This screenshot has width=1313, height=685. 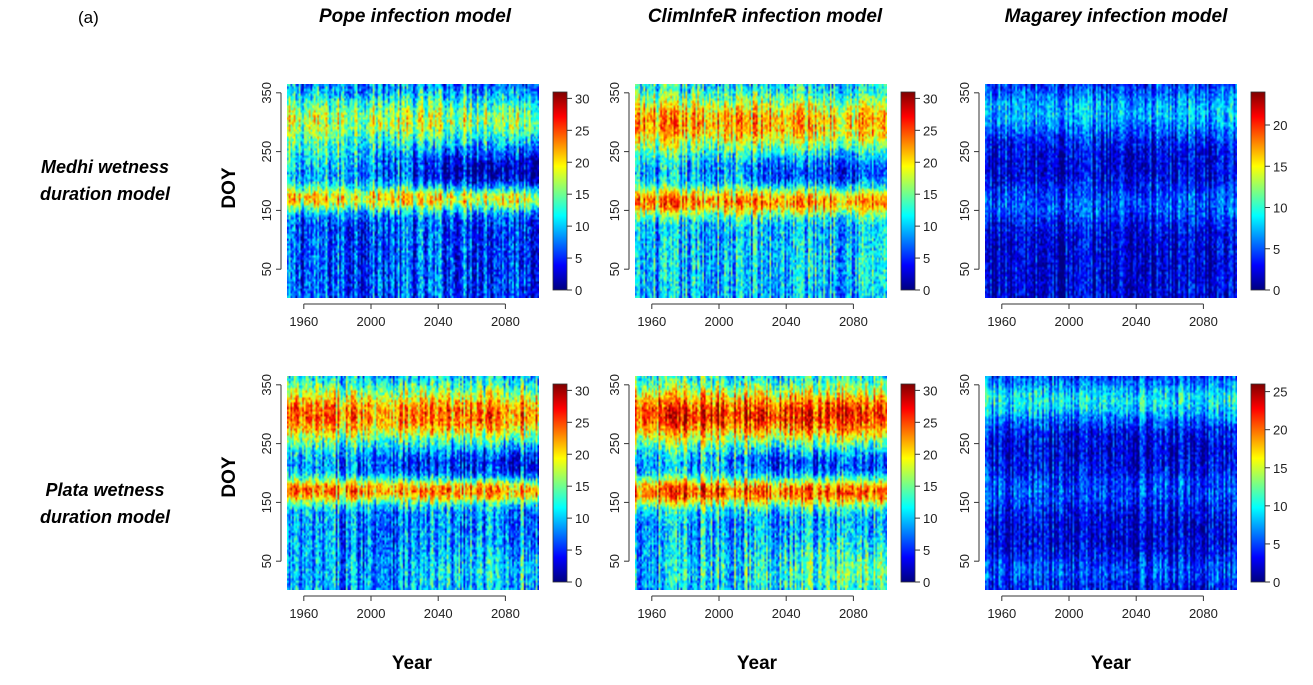 What do you see at coordinates (88, 17) in the screenshot?
I see `panel-label: (a)` at bounding box center [88, 17].